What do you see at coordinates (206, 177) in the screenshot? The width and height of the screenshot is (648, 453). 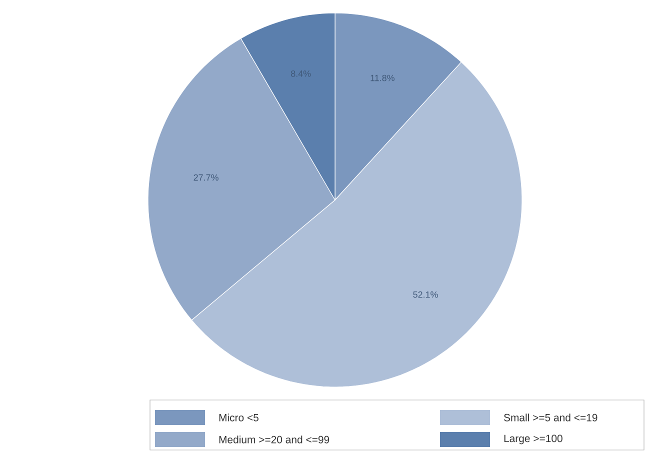 I see `data-label: 27.7%` at bounding box center [206, 177].